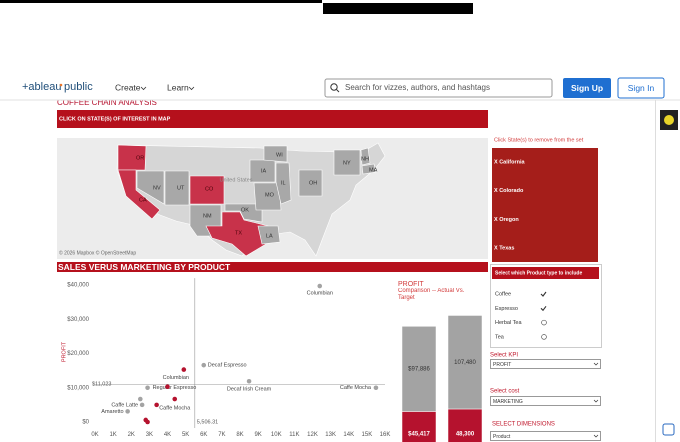 The width and height of the screenshot is (680, 442). I want to click on bars-title: PROFIT, so click(411, 284).